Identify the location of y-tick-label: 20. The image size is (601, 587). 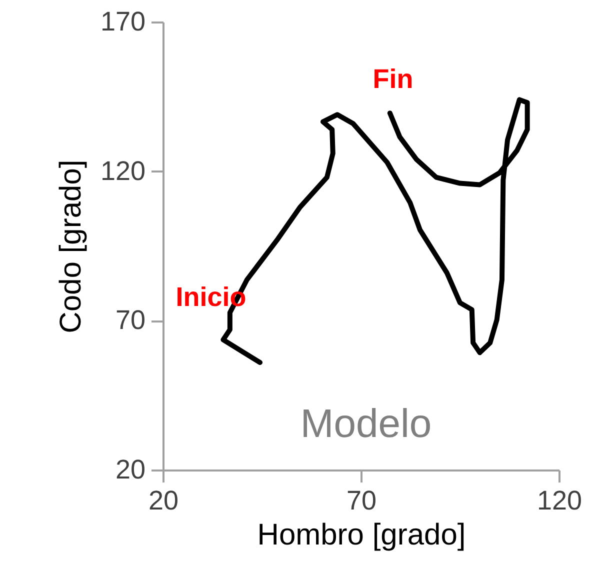
(130, 469).